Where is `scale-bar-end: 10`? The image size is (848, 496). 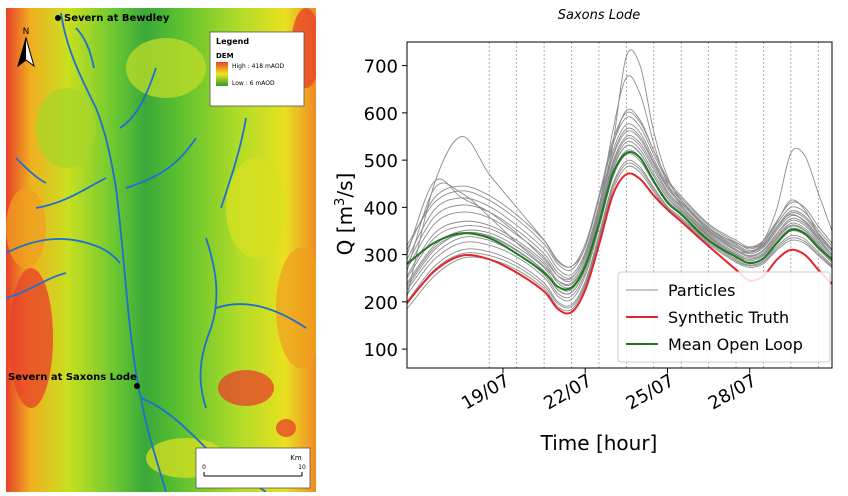
scale-bar-end: 10 is located at coordinates (302, 467).